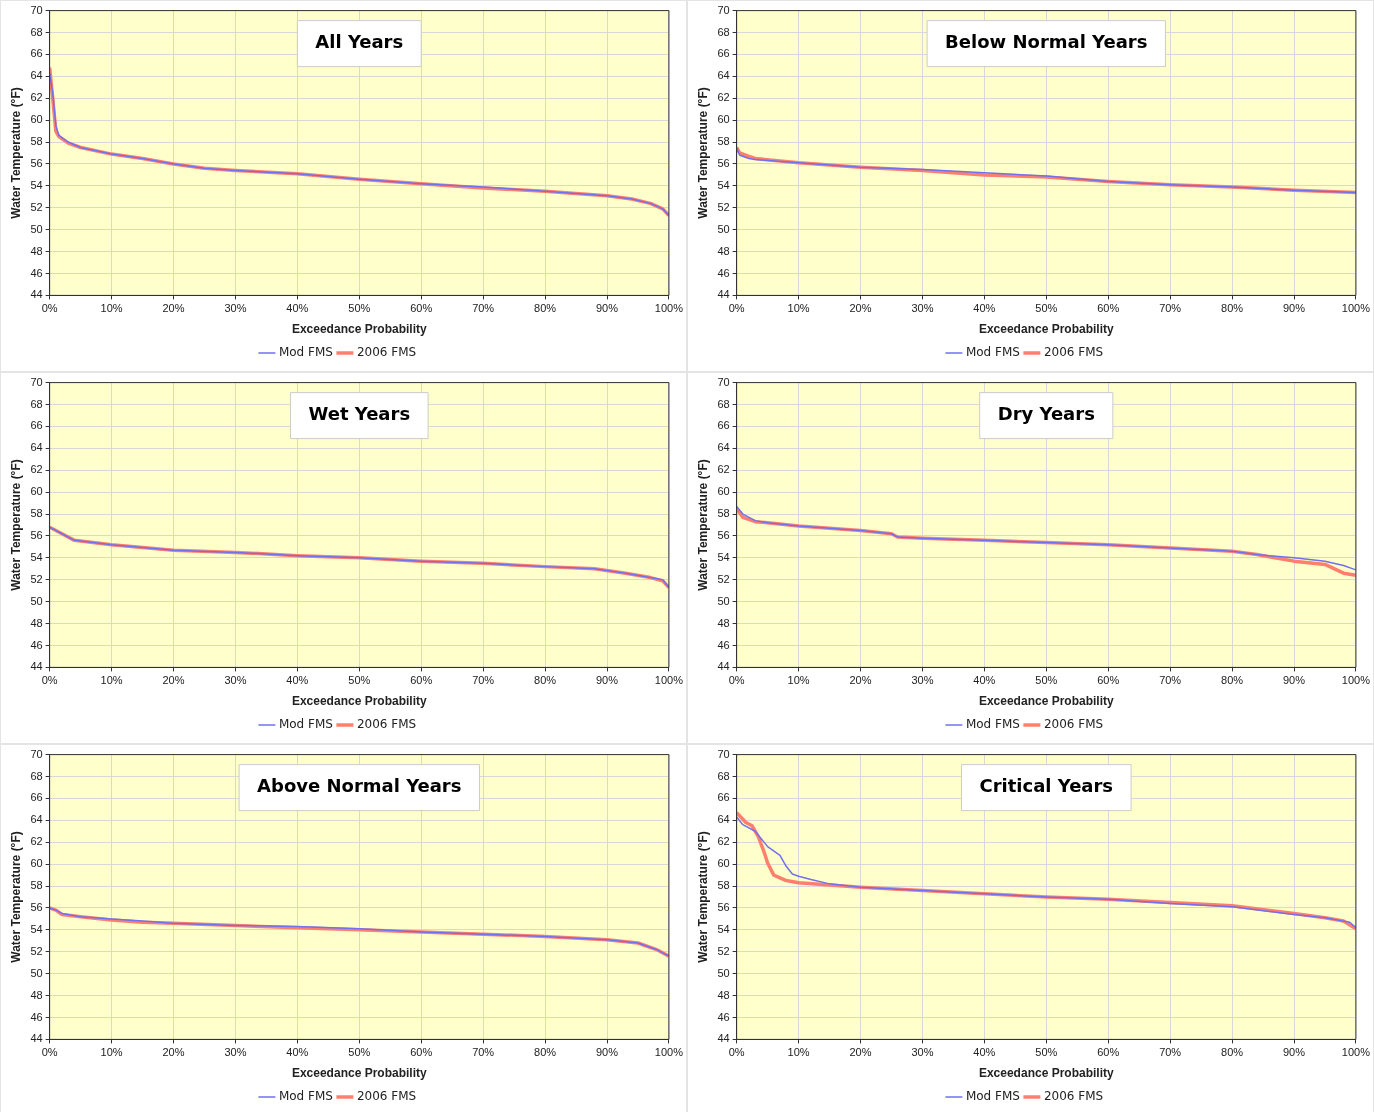 This screenshot has height=1112, width=1374. What do you see at coordinates (359, 414) in the screenshot?
I see `text: Wet Years` at bounding box center [359, 414].